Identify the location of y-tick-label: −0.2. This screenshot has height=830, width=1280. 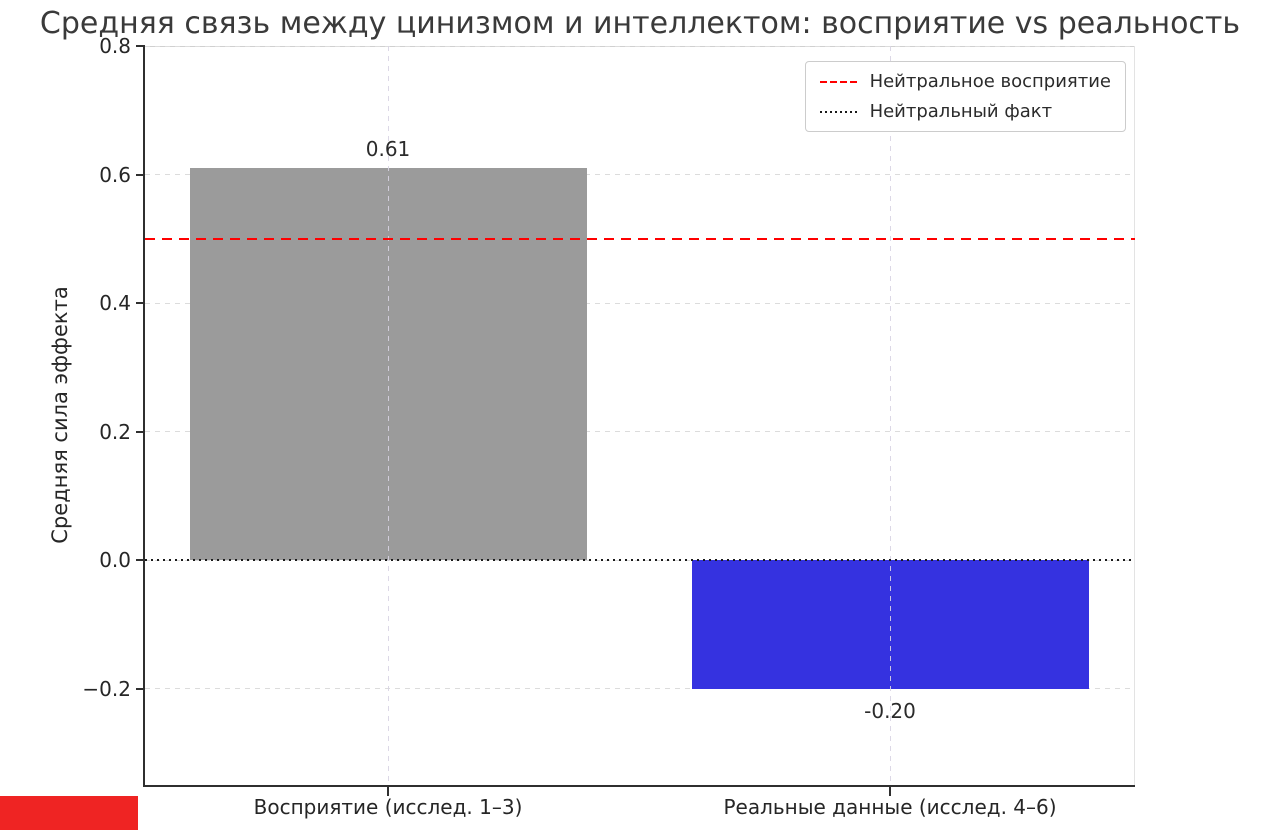
(106, 688).